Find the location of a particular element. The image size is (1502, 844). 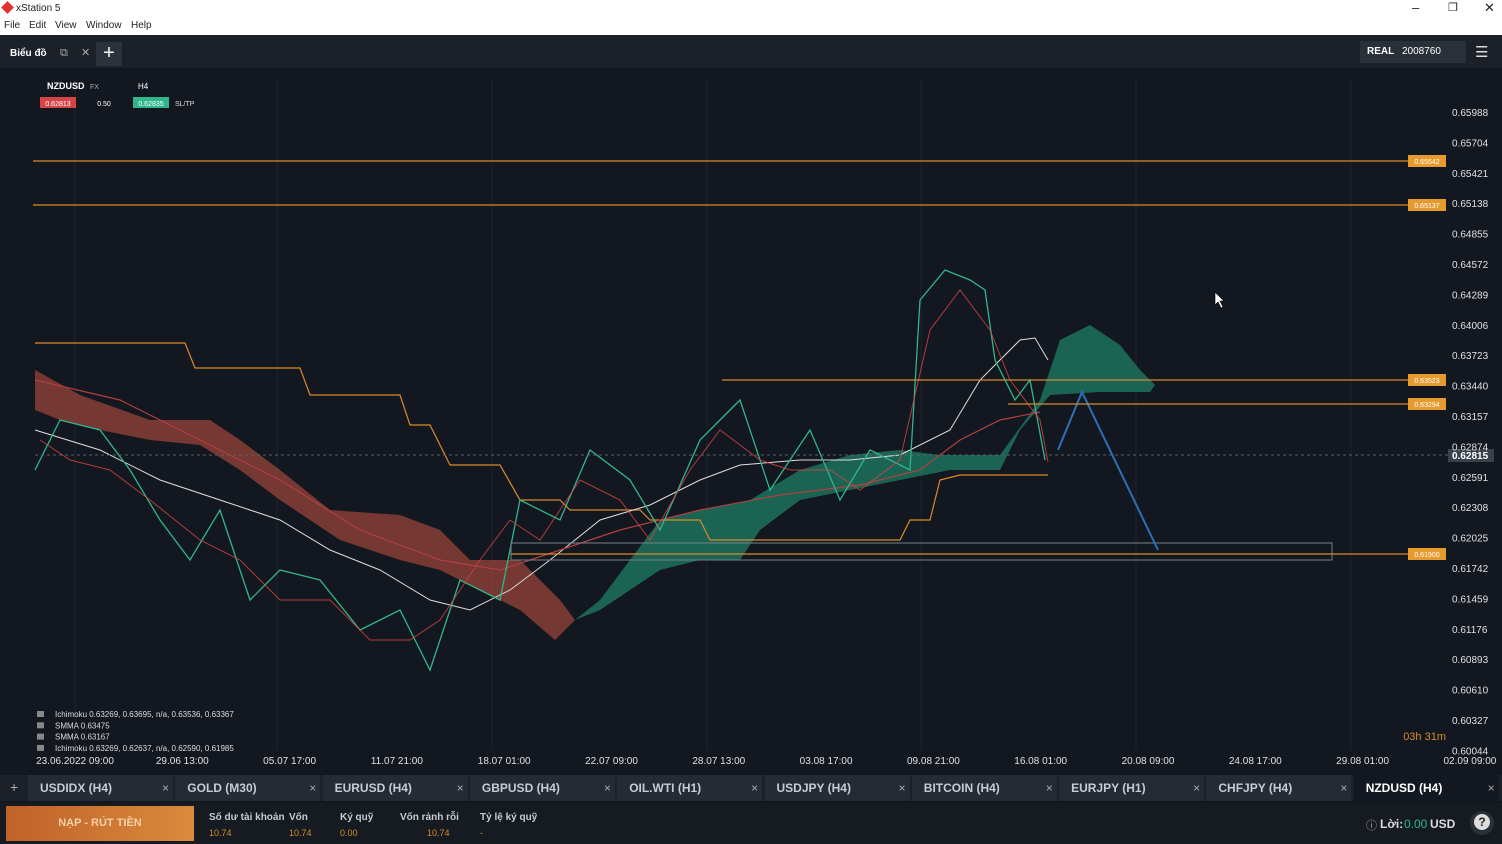

price-label: 0.64006 is located at coordinates (1470, 326).